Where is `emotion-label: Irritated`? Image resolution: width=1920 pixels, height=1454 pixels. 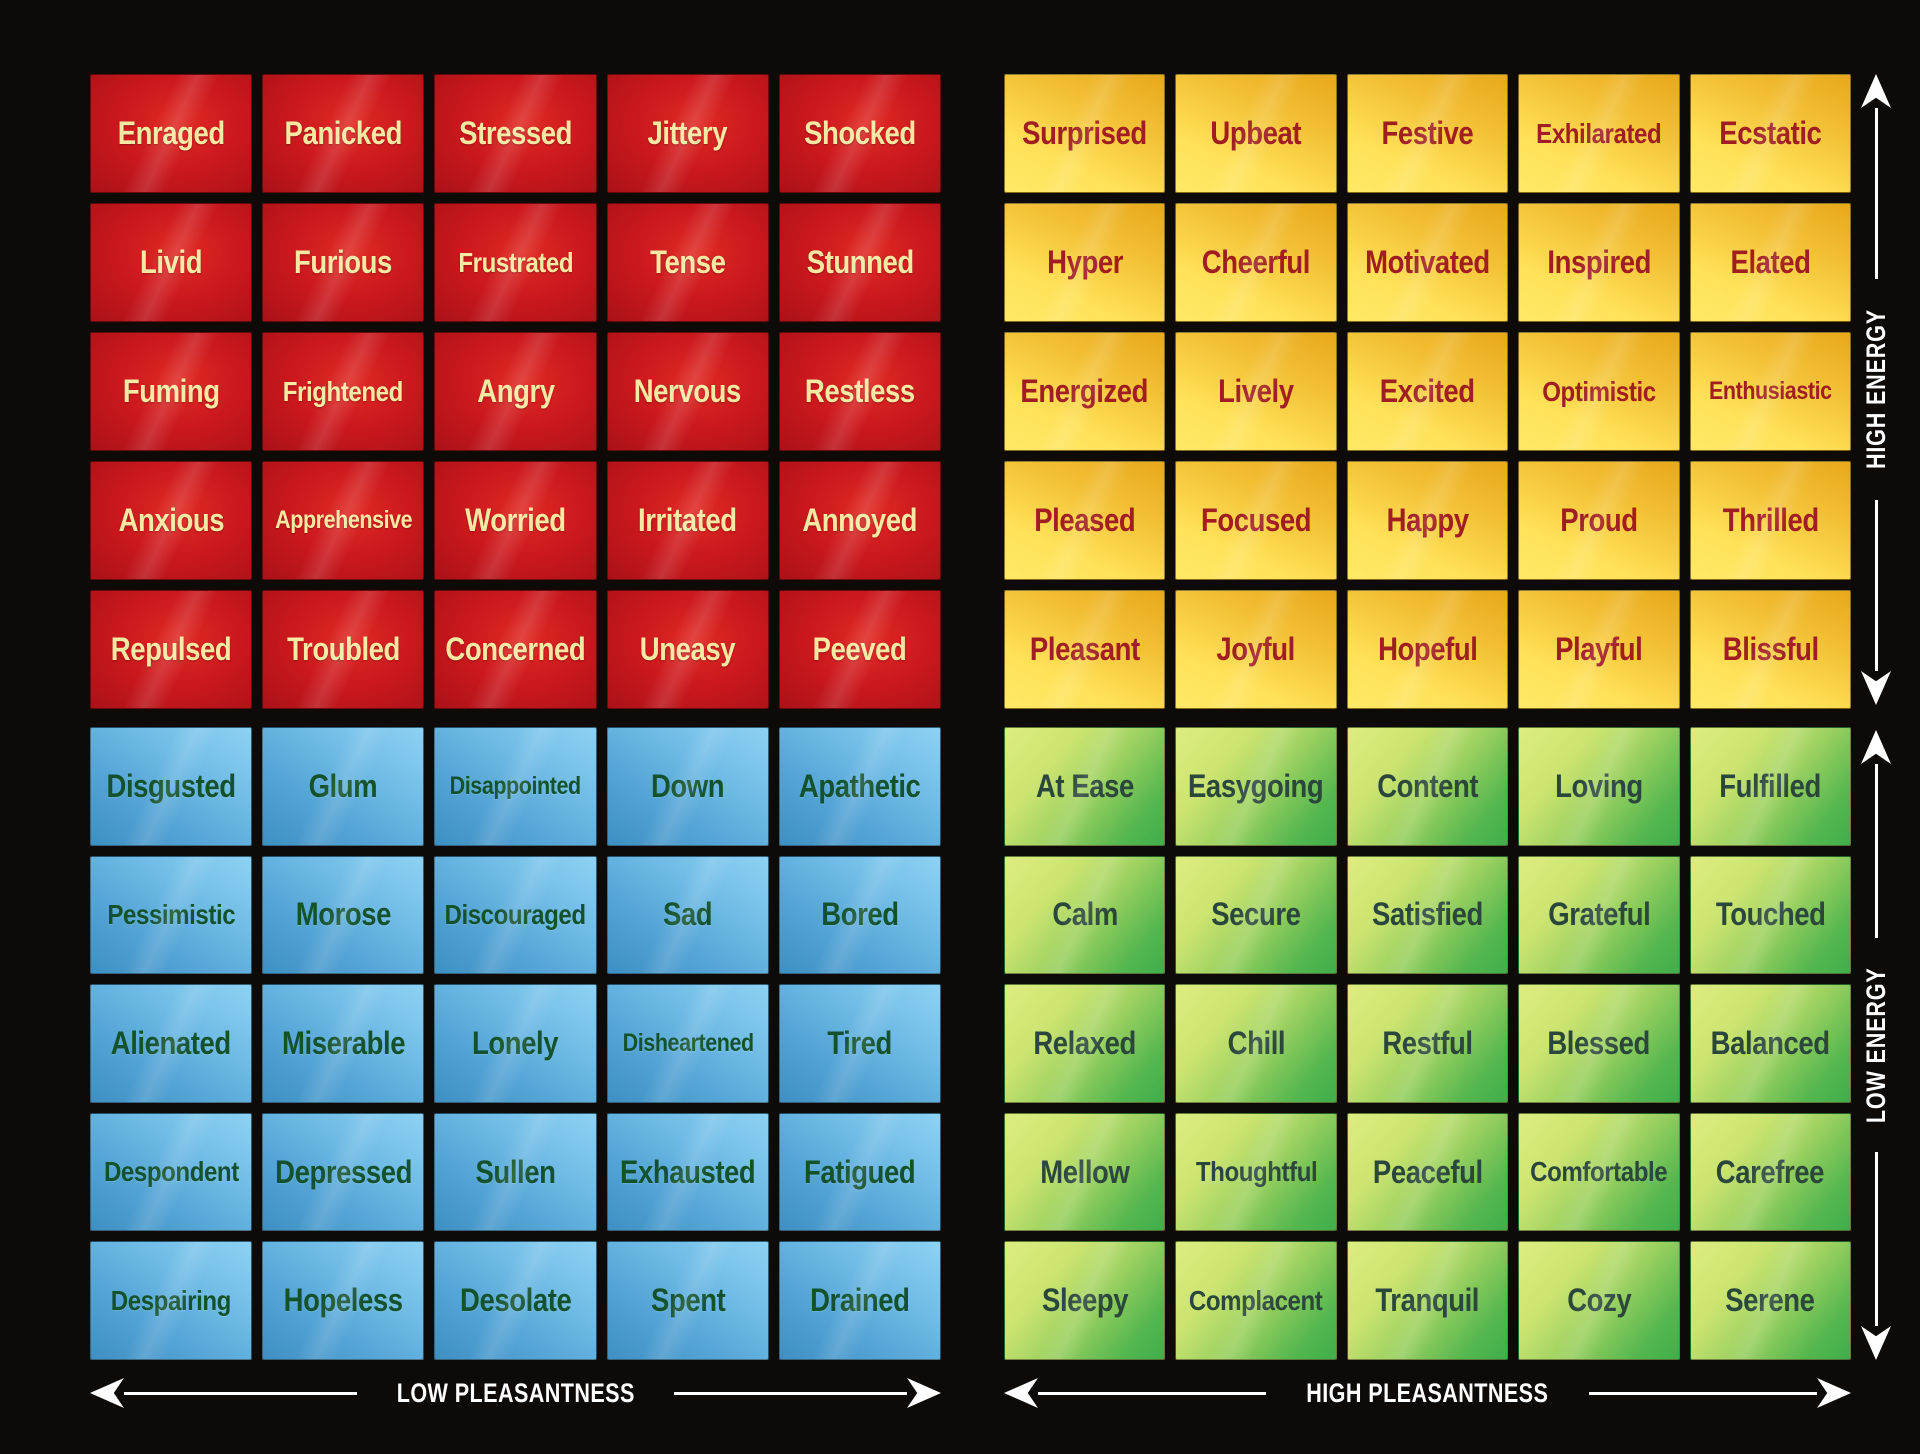
emotion-label: Irritated is located at coordinates (687, 520).